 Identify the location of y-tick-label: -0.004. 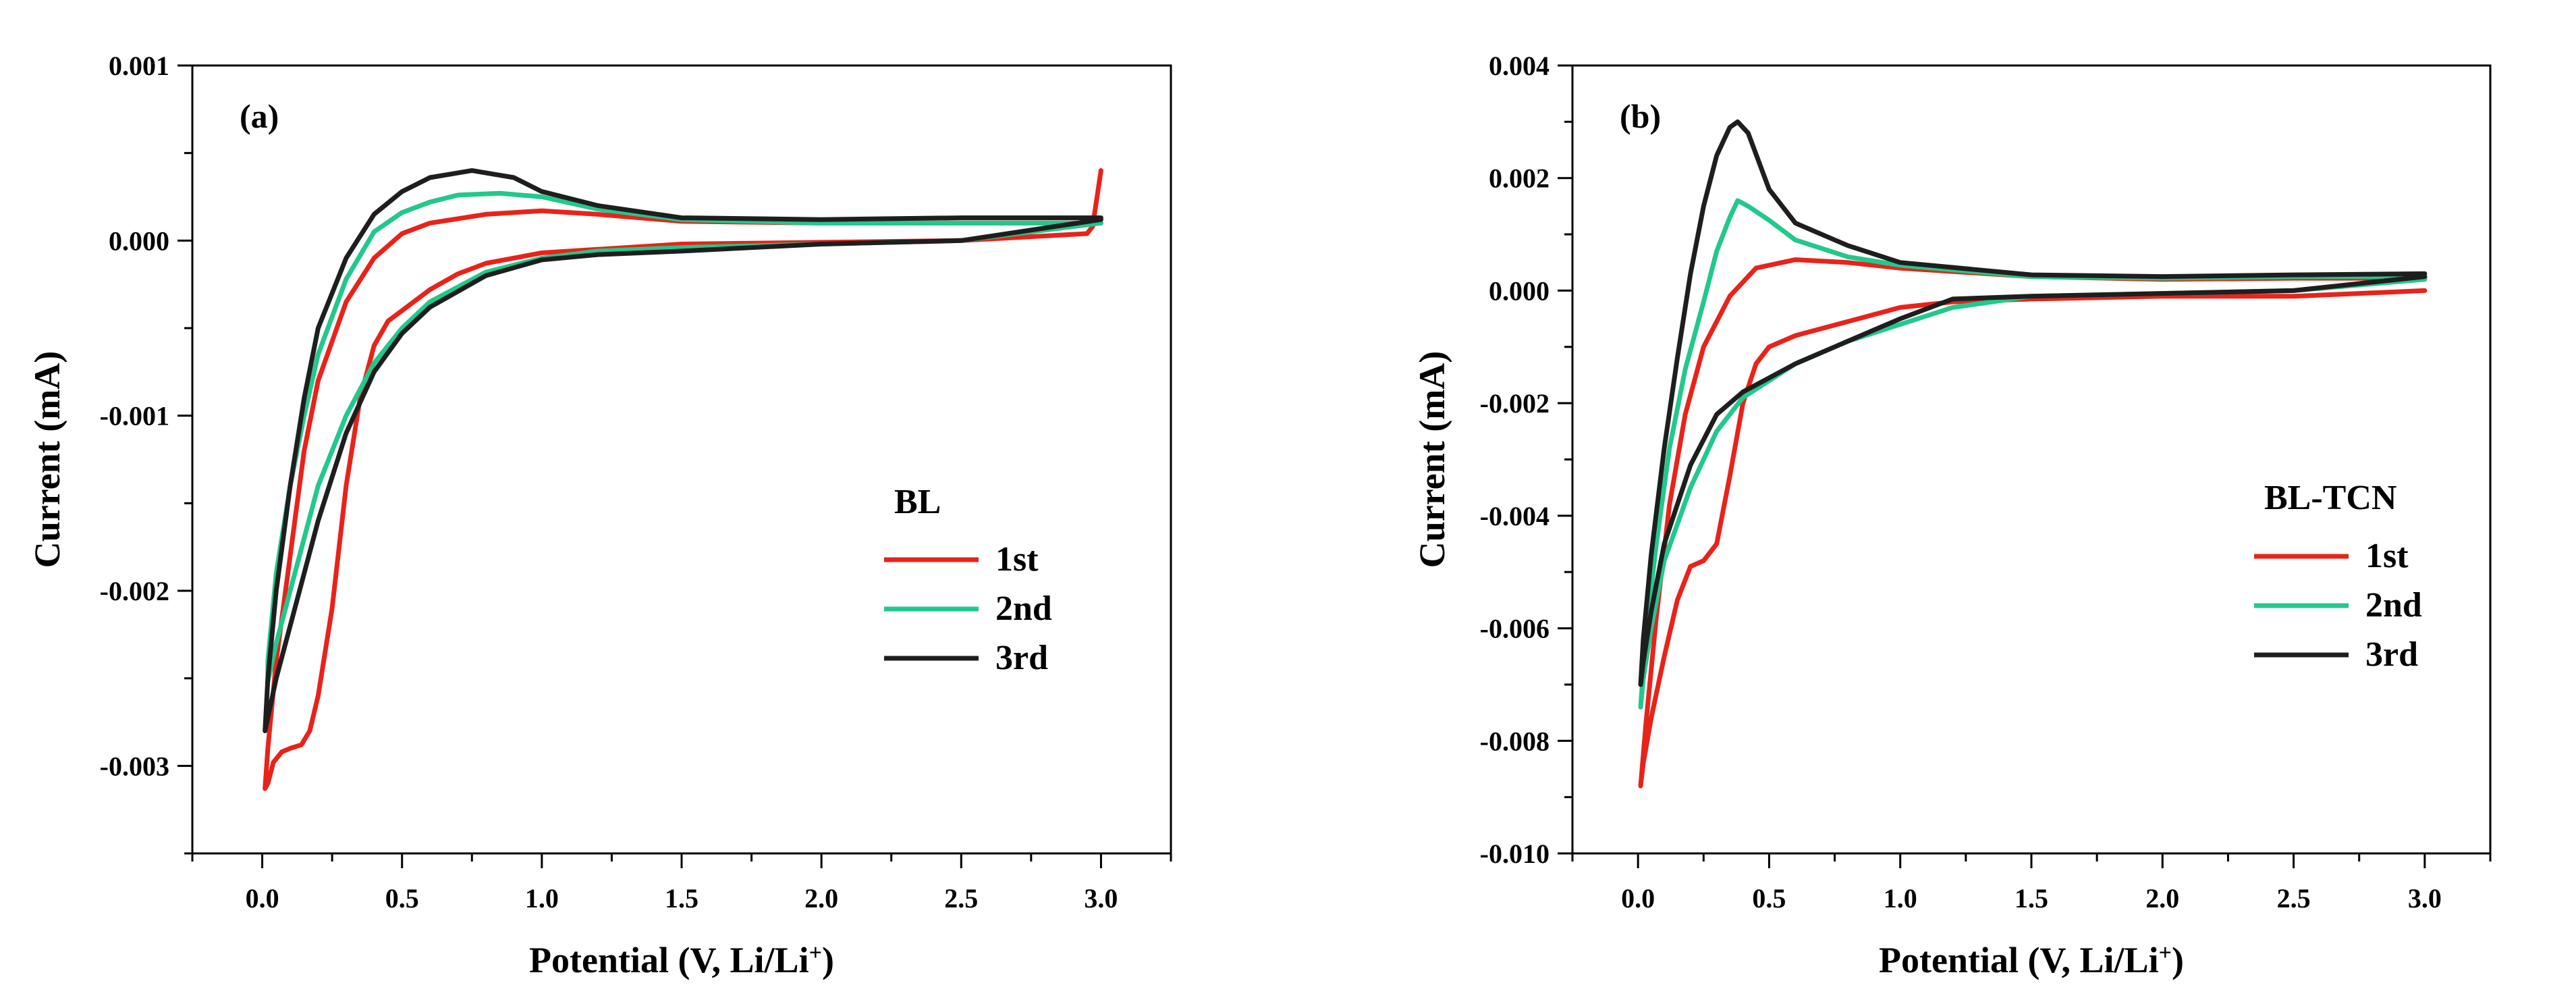
(1515, 516).